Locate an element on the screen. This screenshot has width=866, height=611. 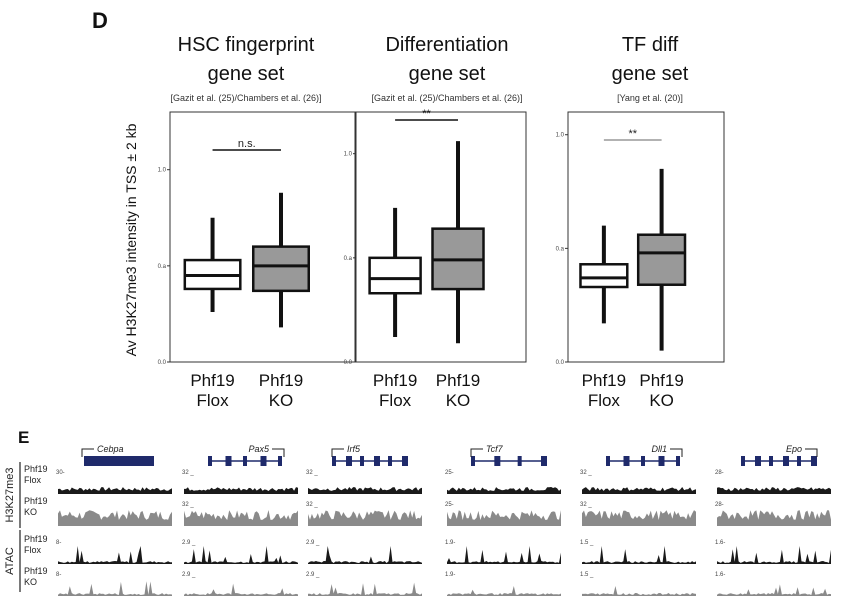
y-axis-label: Av H3K27me3 intensity in TSS ± 2 kb is located at coordinates (131, 239).